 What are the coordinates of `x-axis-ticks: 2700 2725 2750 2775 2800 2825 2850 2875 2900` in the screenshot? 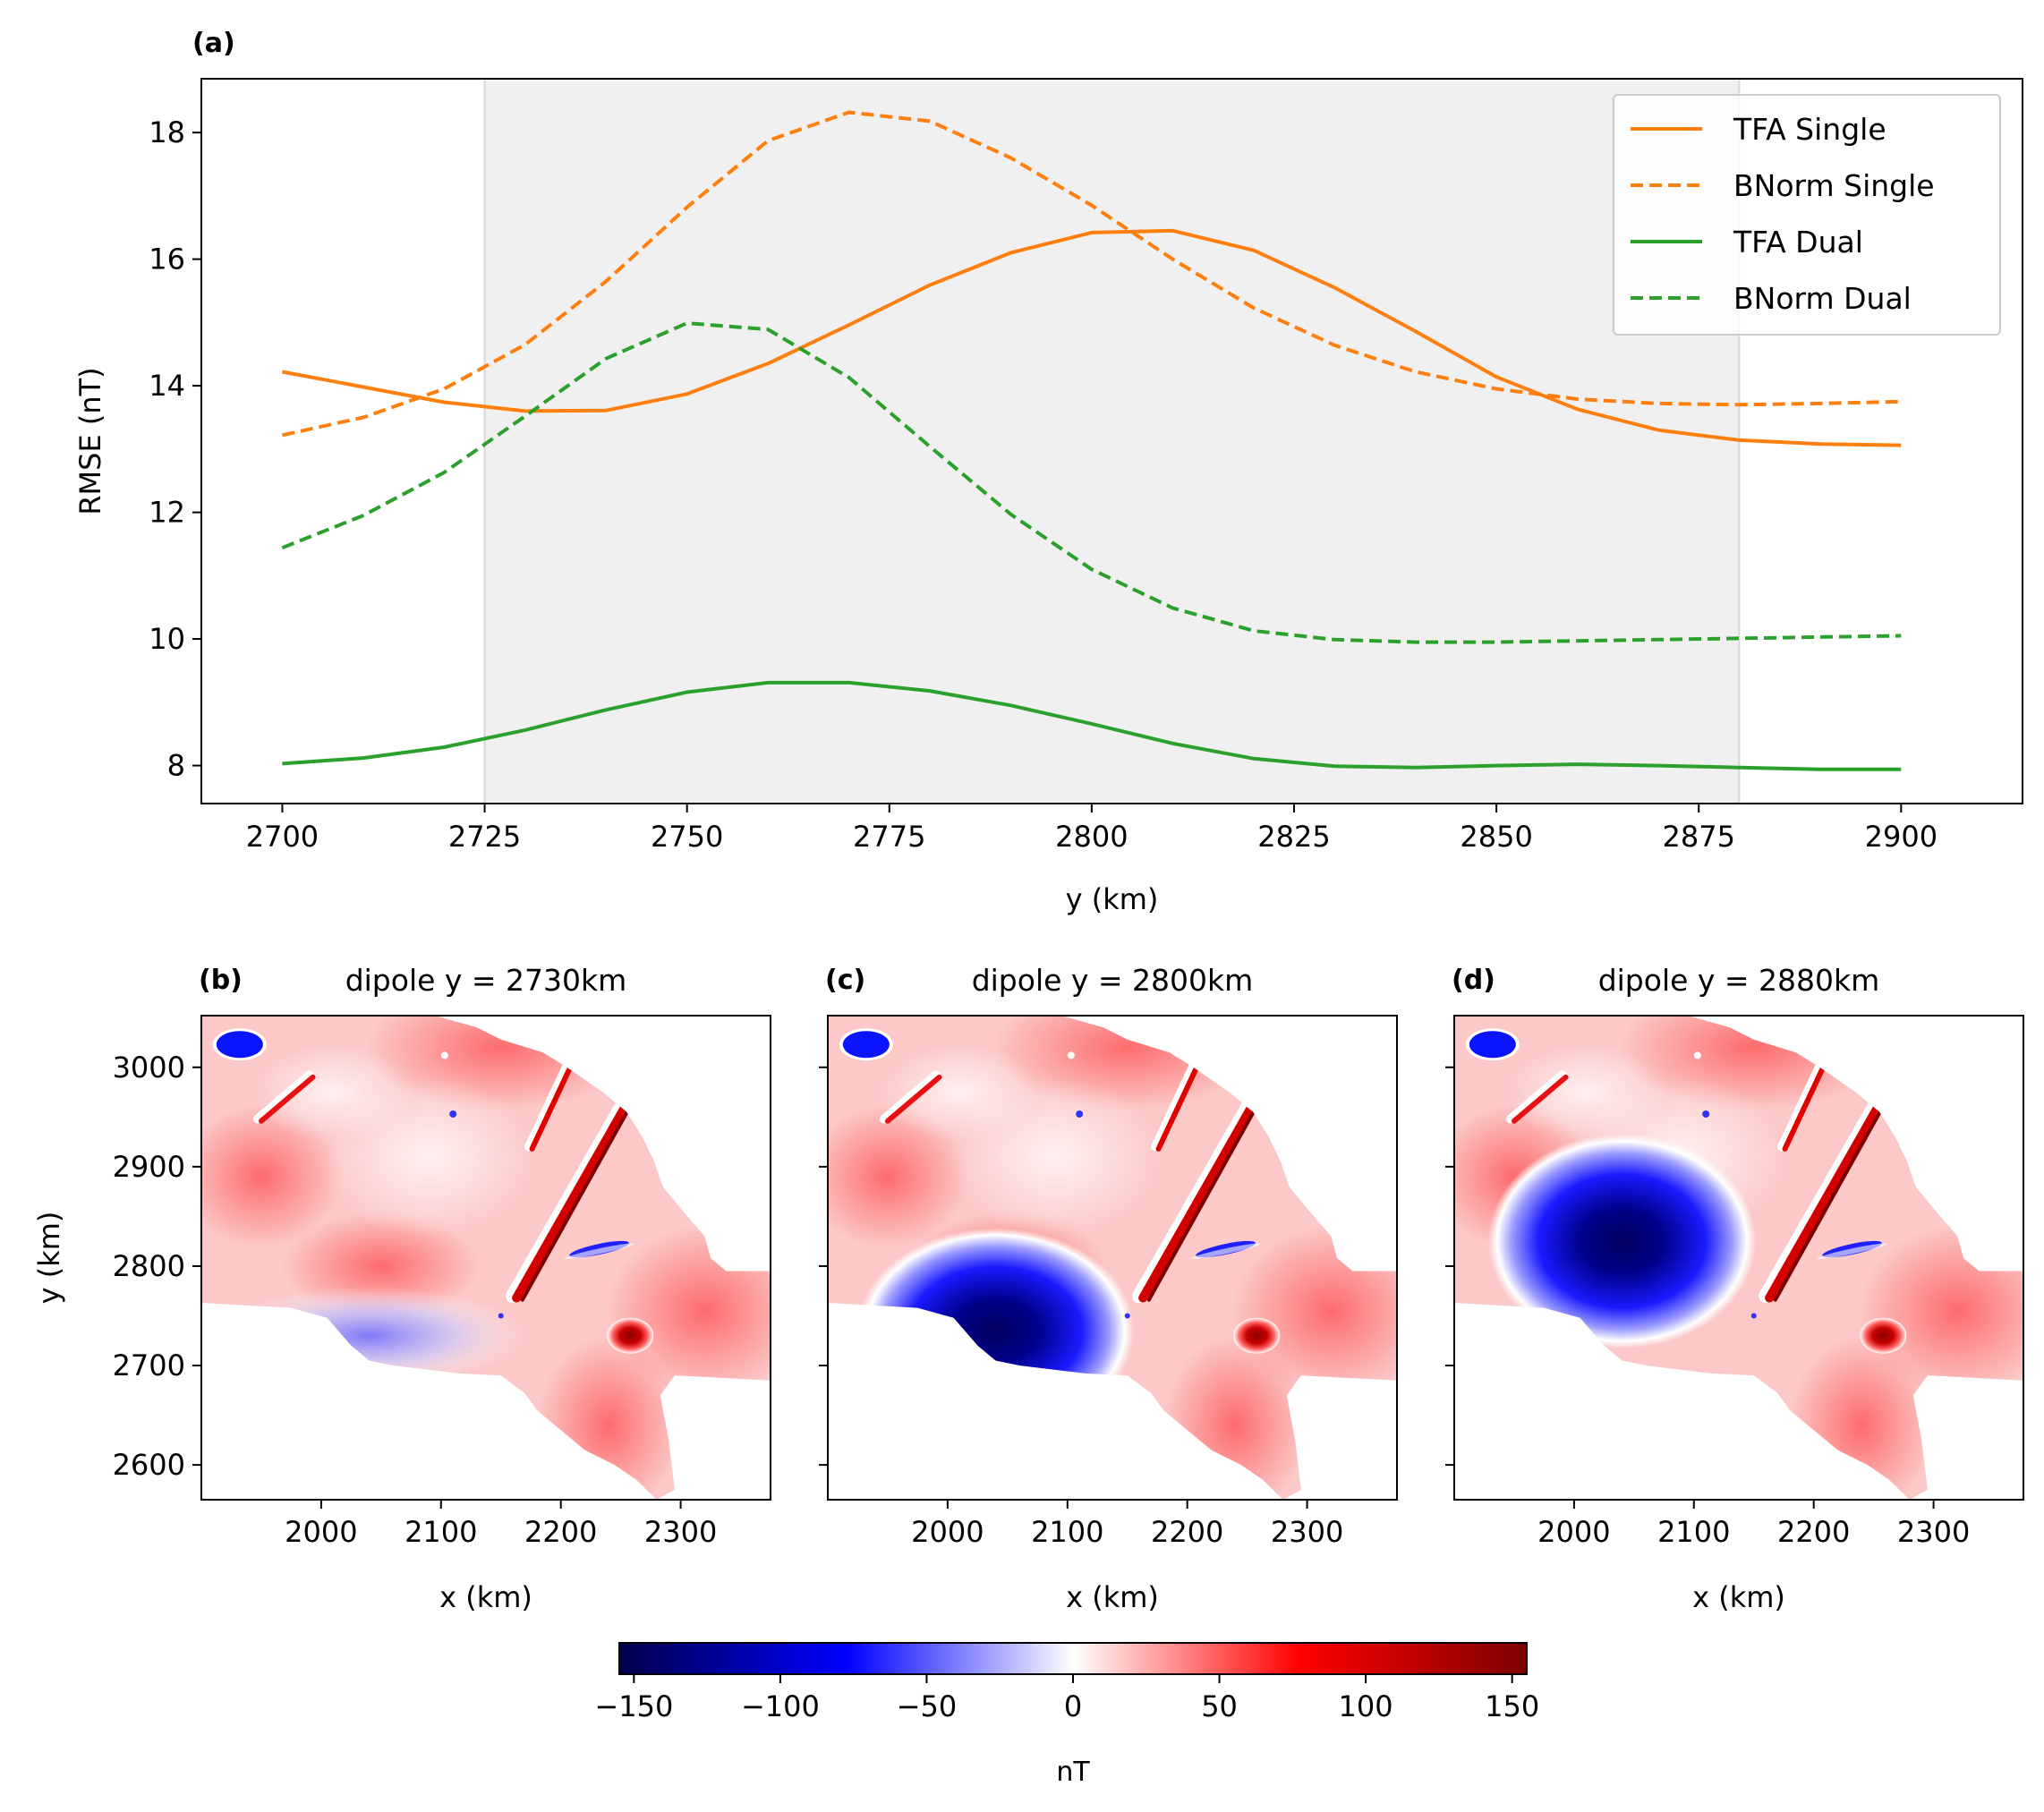 It's located at (1092, 829).